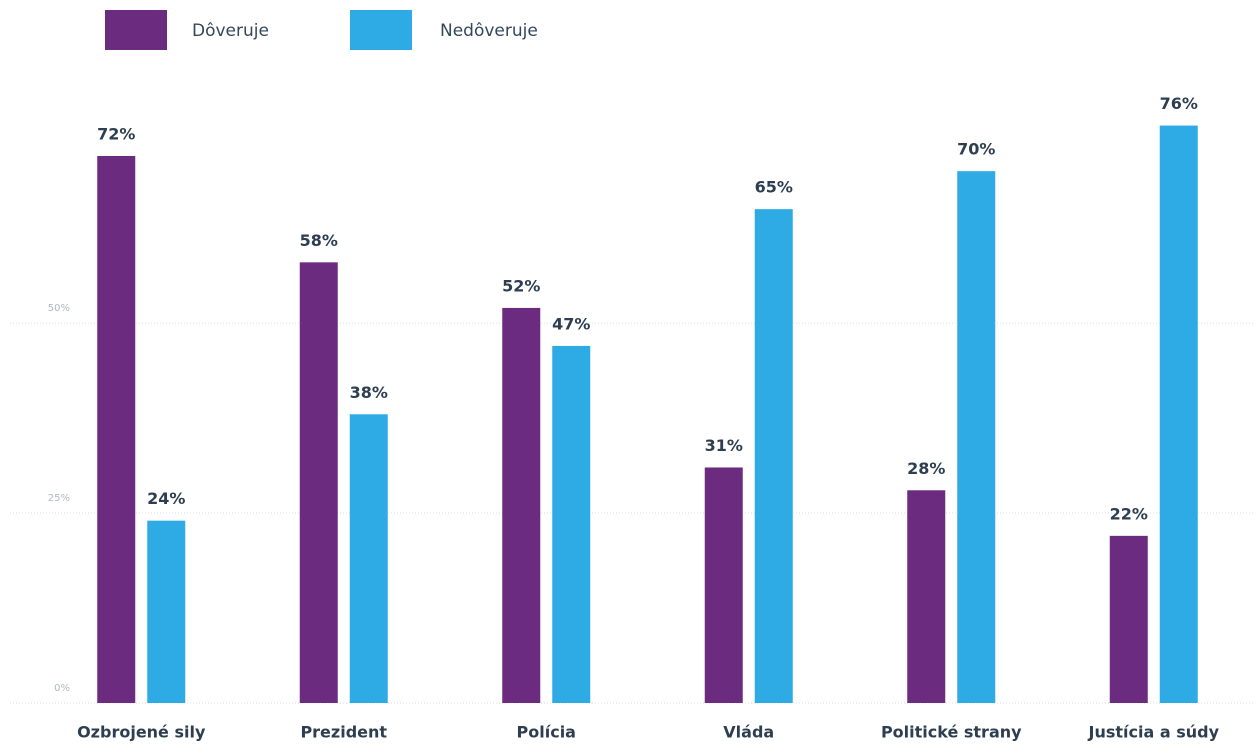 The width and height of the screenshot is (1255, 747). Describe the element at coordinates (951, 732) in the screenshot. I see `x-tick-label: Politické strany` at that location.